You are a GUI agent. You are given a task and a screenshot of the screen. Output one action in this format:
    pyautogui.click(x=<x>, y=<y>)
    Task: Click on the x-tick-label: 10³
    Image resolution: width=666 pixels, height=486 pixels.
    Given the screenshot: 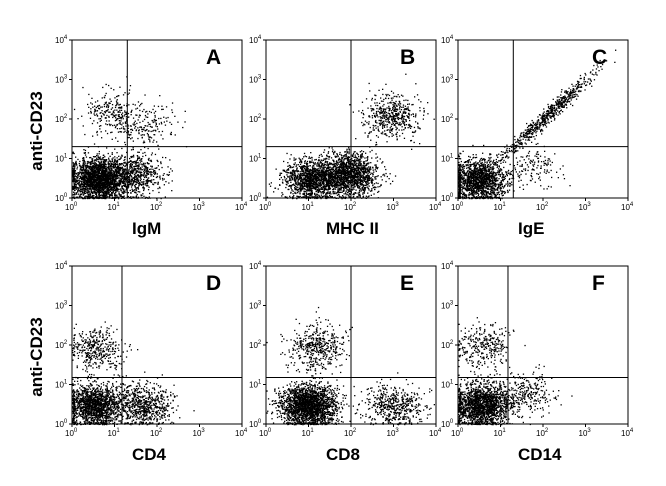 What is the action you would take?
    pyautogui.click(x=199, y=207)
    